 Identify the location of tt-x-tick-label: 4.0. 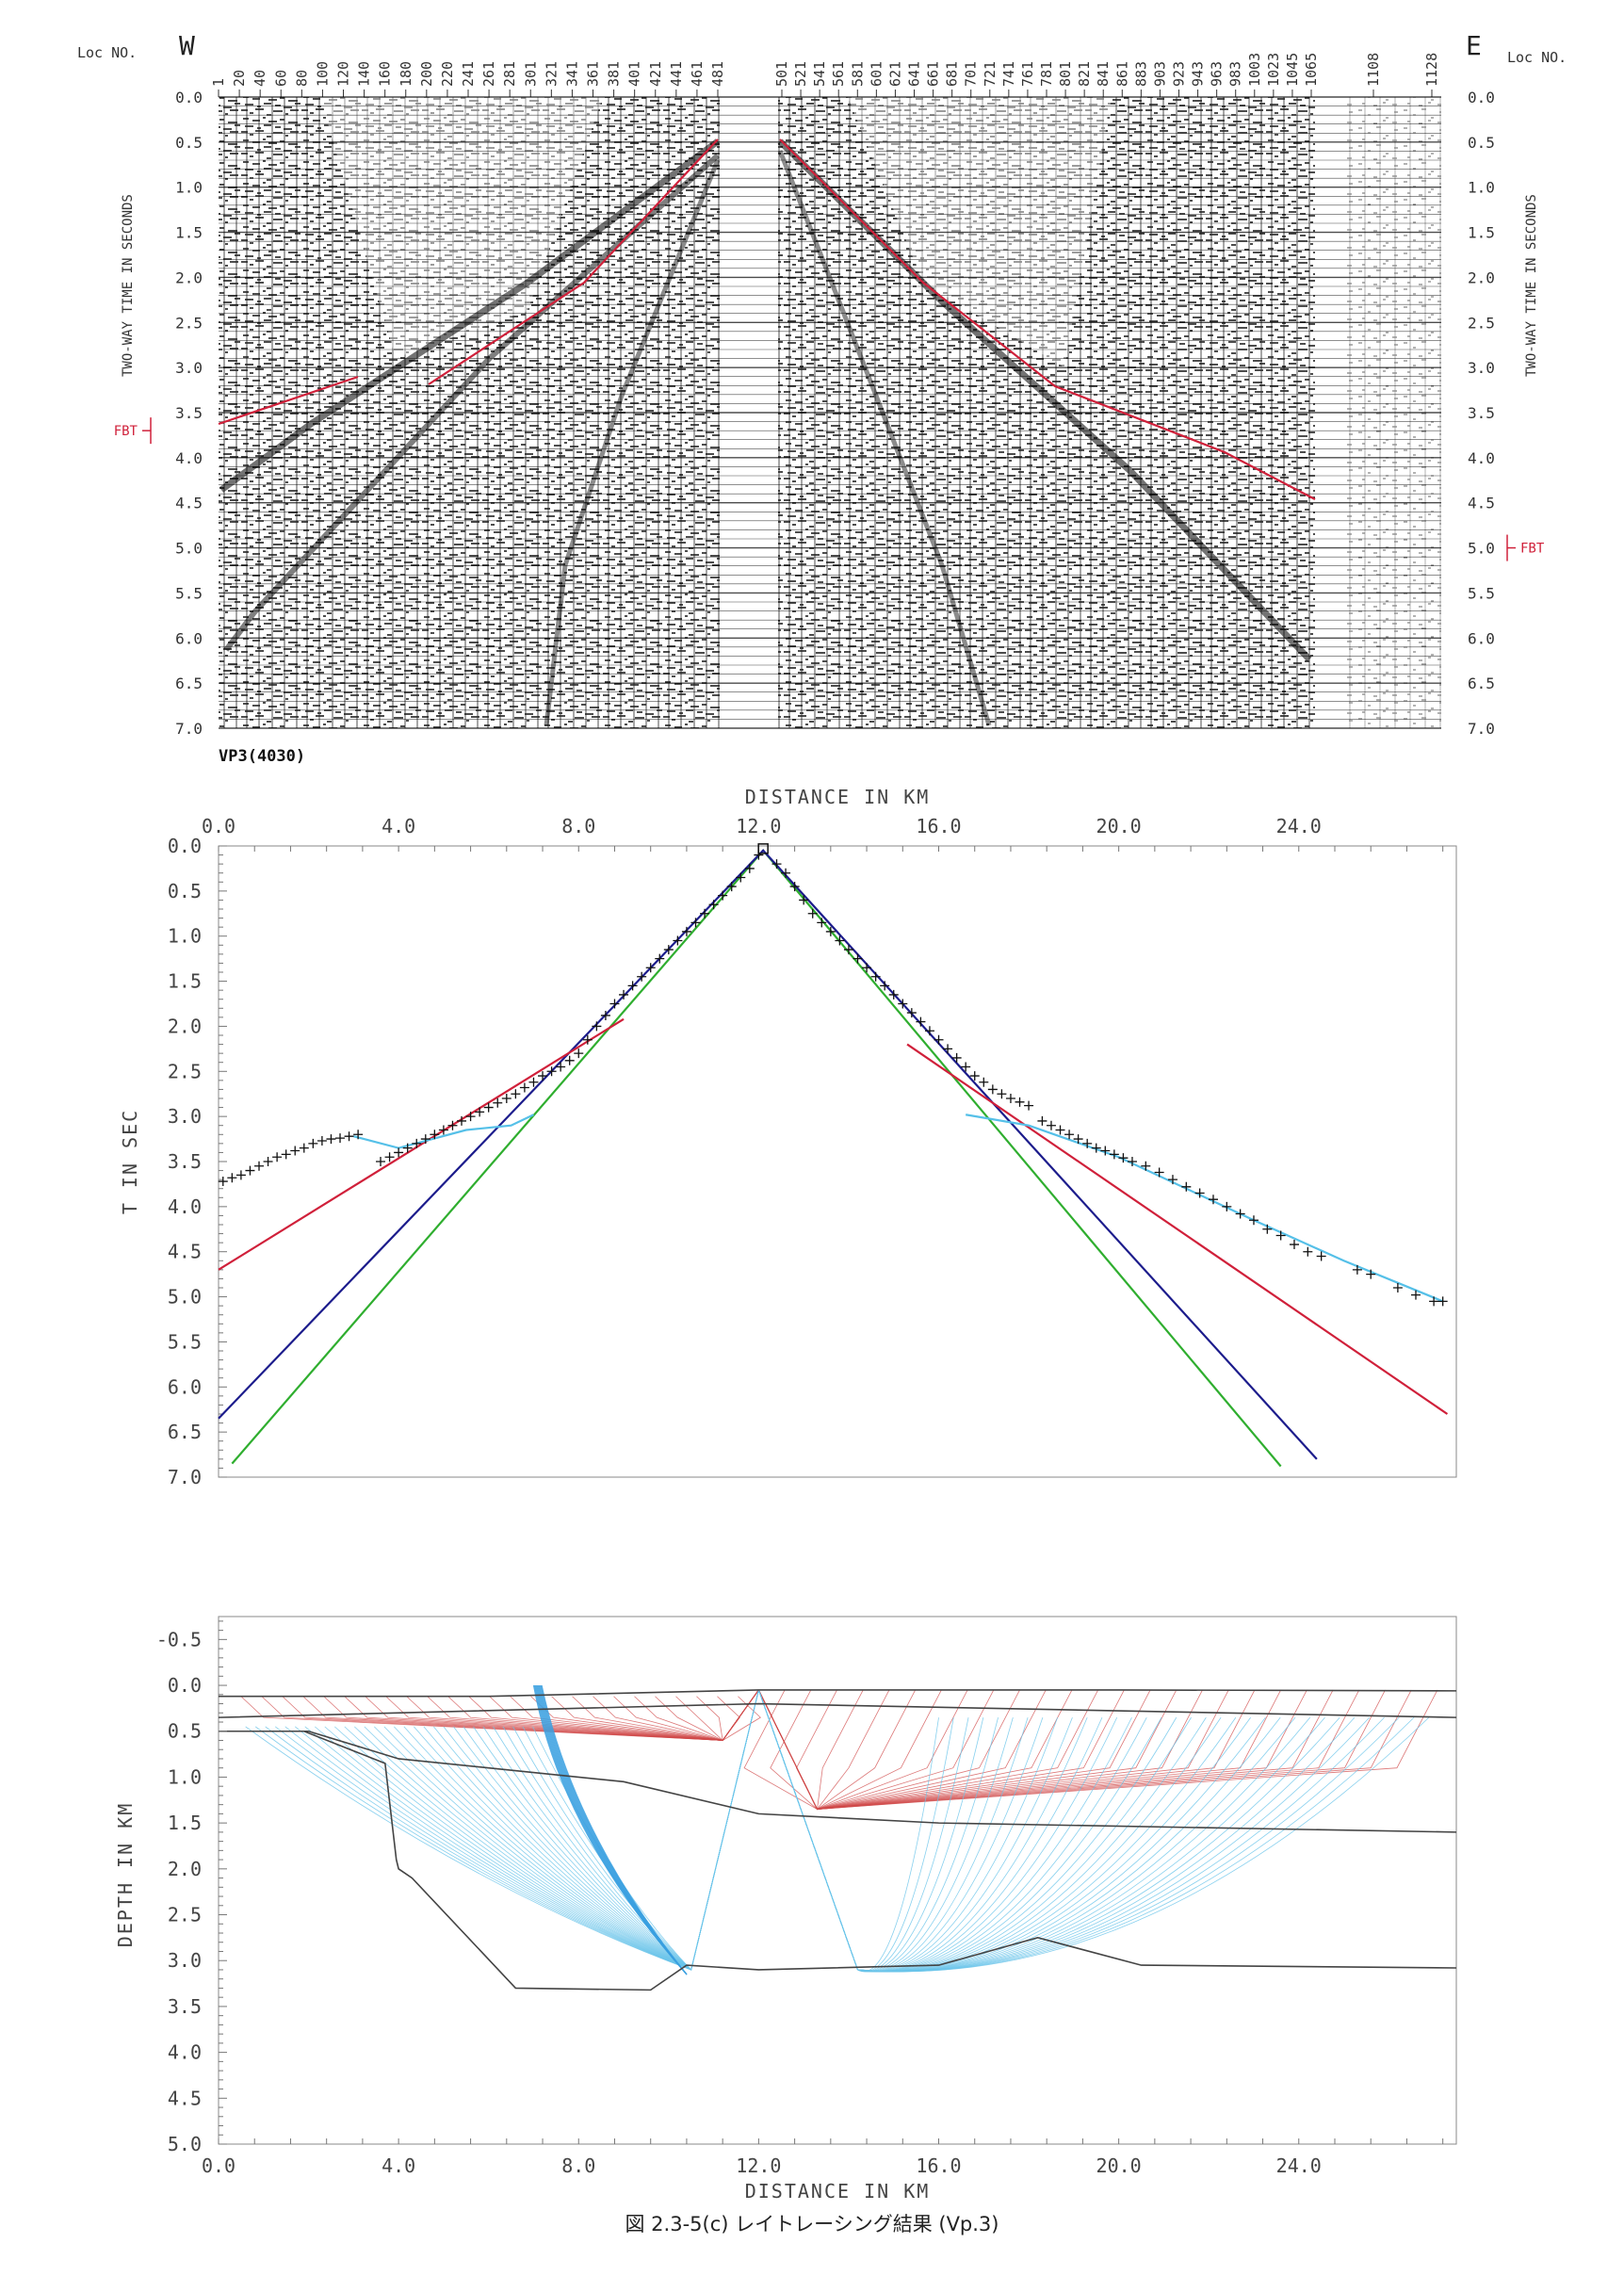
(399, 826).